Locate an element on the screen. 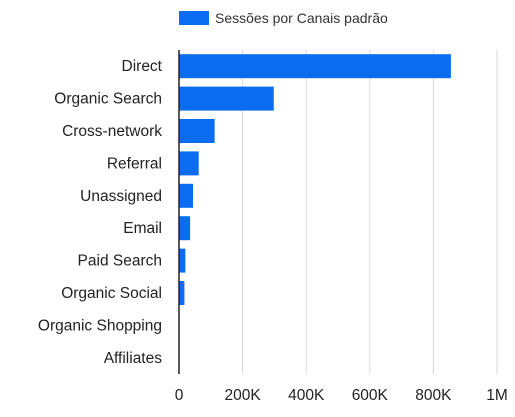 This screenshot has width=515, height=417. x-tick-label: 800K is located at coordinates (433, 395).